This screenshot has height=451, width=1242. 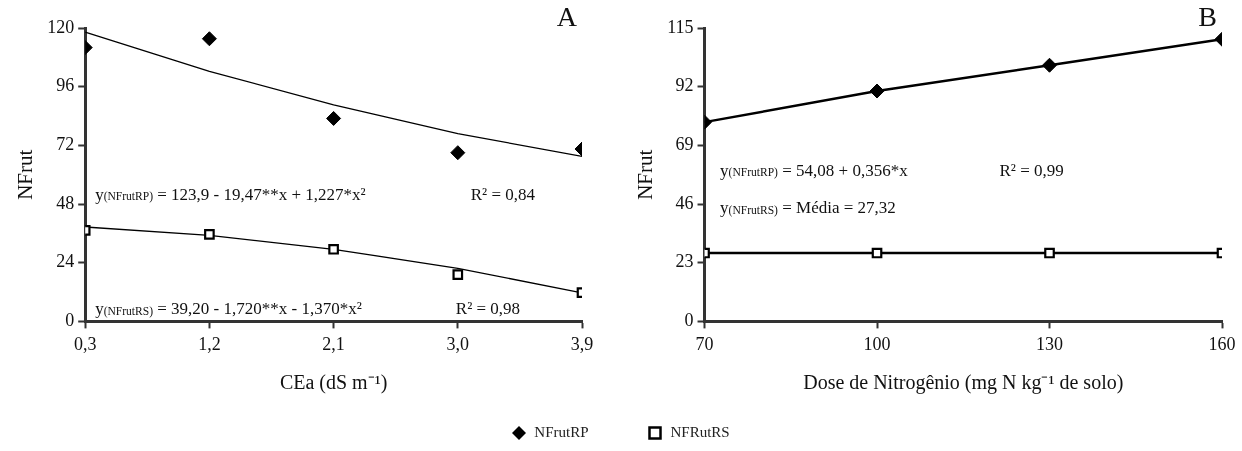 What do you see at coordinates (700, 432) in the screenshot?
I see `legend-label: NFRutRS` at bounding box center [700, 432].